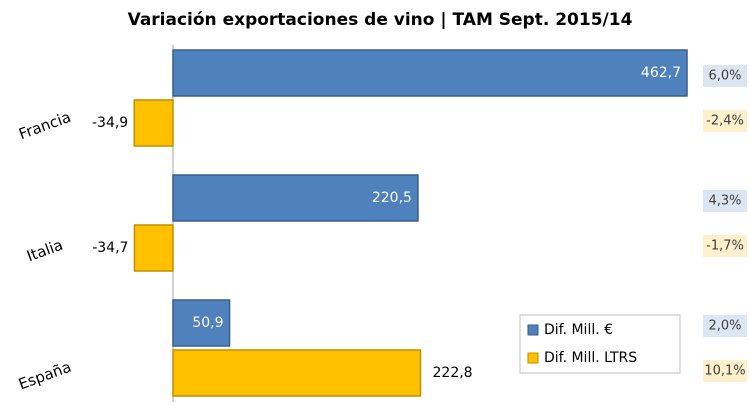 This screenshot has width=750, height=417. Describe the element at coordinates (45, 376) in the screenshot. I see `y-tick-label: España` at that location.